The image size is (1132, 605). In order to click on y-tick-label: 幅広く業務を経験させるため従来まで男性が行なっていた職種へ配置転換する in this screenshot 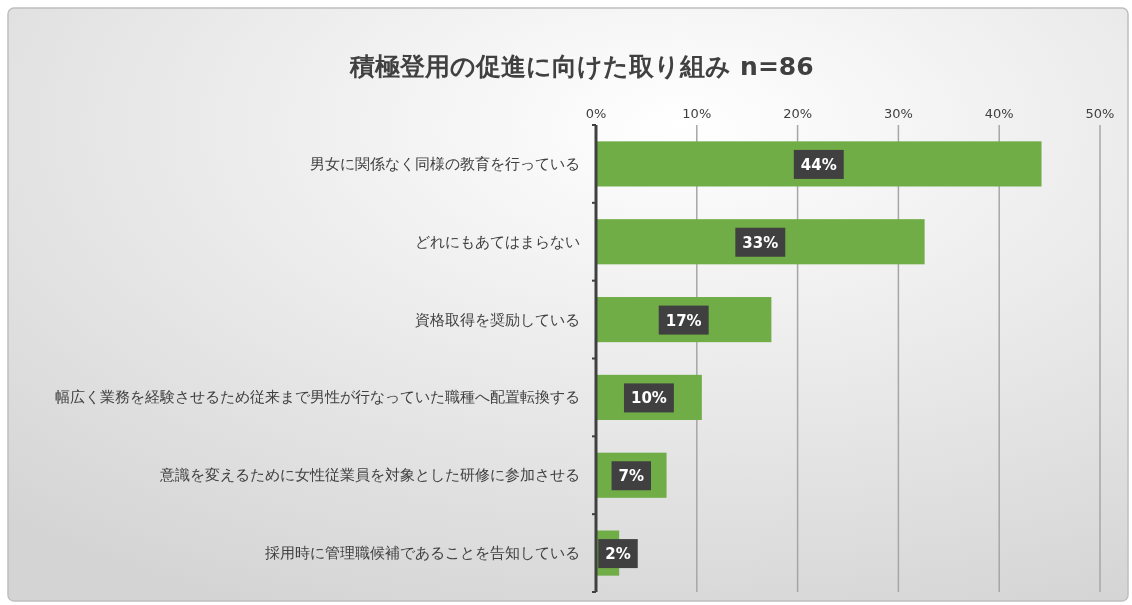, I will do `click(317, 397)`.